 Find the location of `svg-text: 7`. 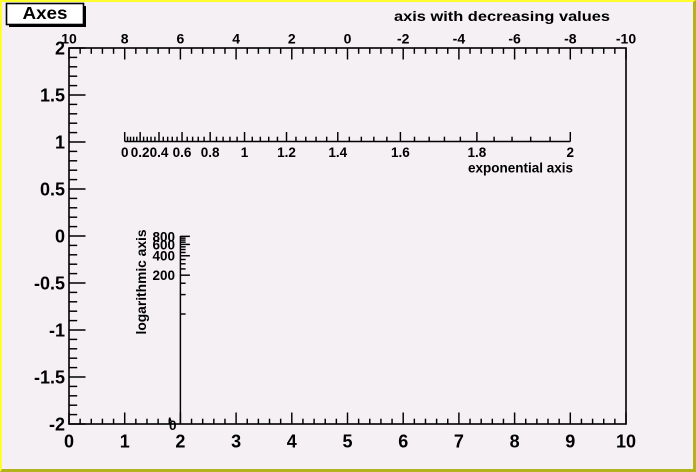

svg-text: 7 is located at coordinates (459, 442).